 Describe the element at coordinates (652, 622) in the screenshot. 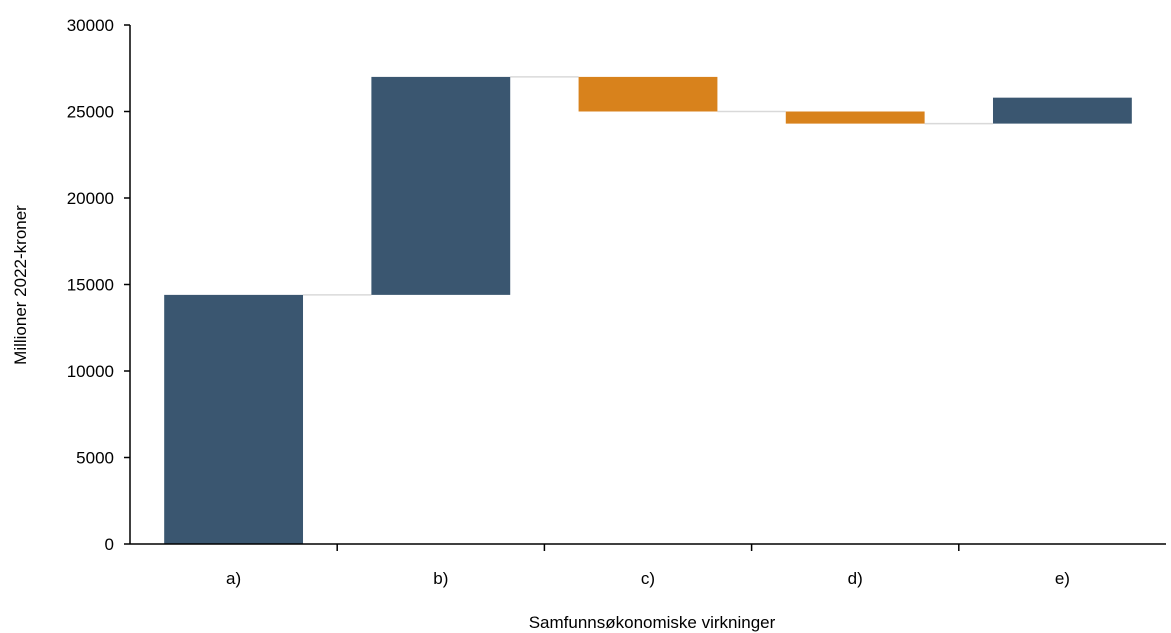

I see `x-axis-title: Samfunnsøkonomiske virkninger` at that location.